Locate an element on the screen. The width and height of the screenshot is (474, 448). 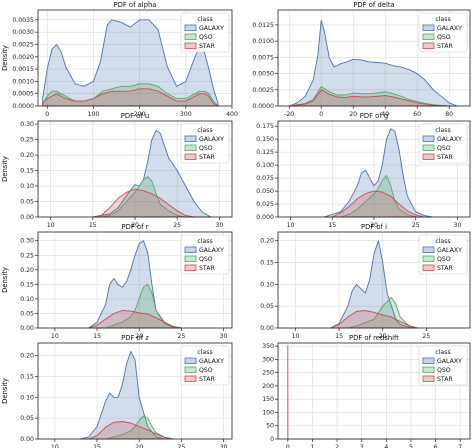
chart-title: PDF of i is located at coordinates (374, 227).